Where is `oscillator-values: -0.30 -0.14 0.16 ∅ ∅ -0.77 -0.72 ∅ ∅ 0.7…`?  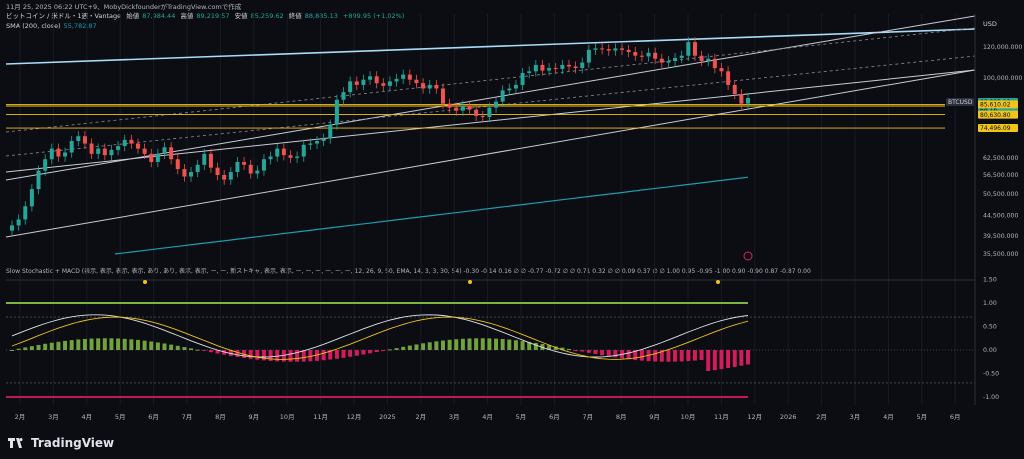
oscillator-values: -0.30 -0.14 0.16 ∅ ∅ -0.77 -0.72 ∅ ∅ 0.7… is located at coordinates (637, 271).